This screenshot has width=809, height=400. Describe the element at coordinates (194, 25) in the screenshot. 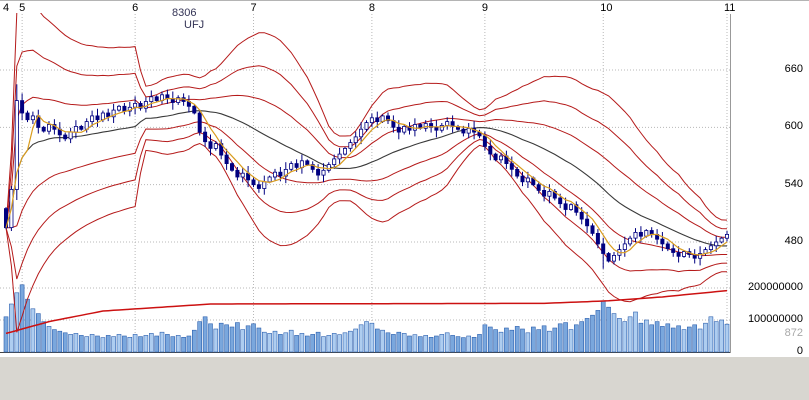

I see `ticker-name: UFJ` at that location.